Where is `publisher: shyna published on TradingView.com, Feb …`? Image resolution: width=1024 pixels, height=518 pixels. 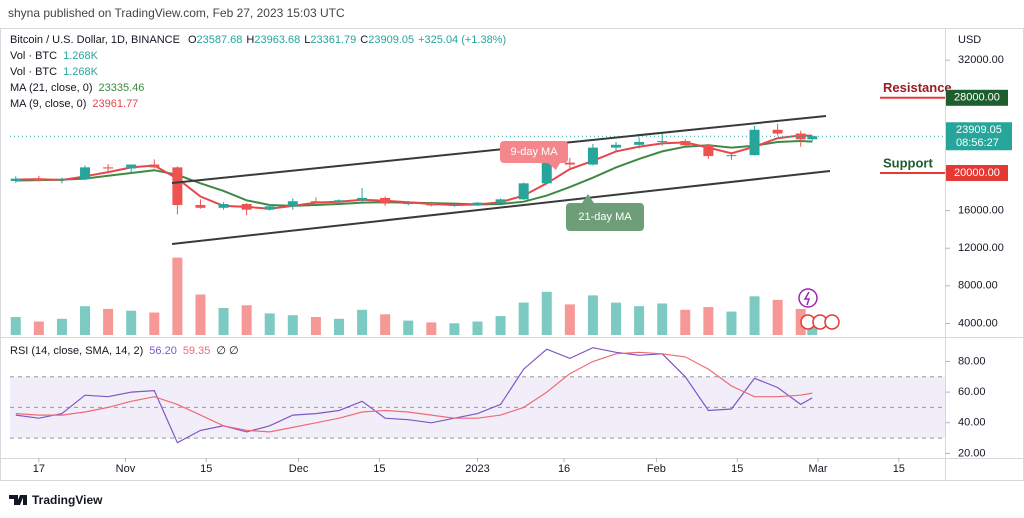
publisher: shyna published on TradingView.com, Feb … is located at coordinates (176, 13).